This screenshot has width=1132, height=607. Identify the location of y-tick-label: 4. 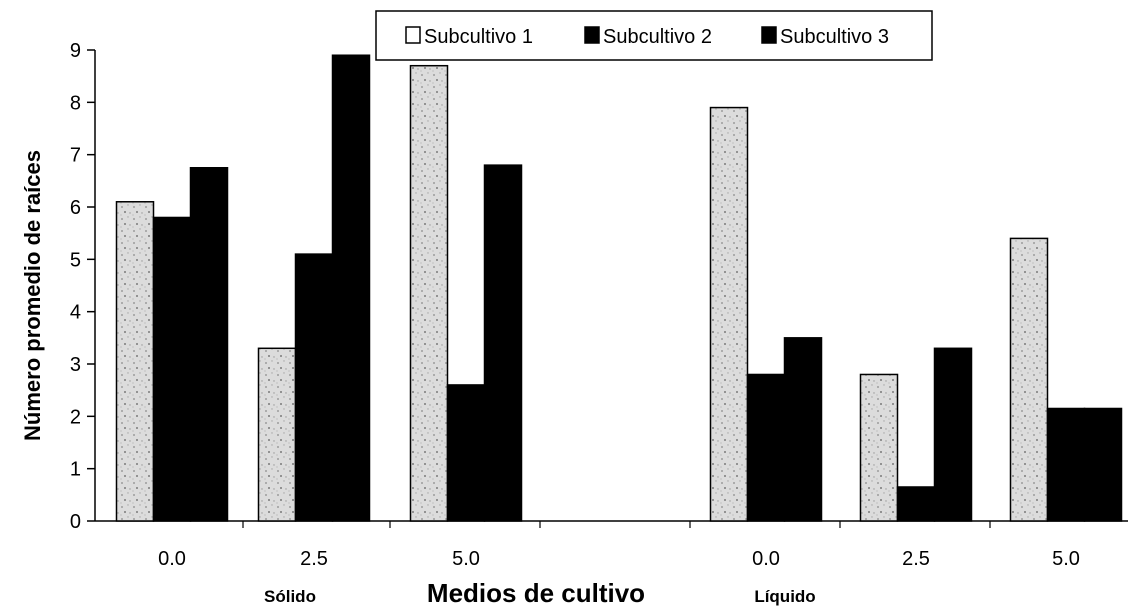
(75, 313).